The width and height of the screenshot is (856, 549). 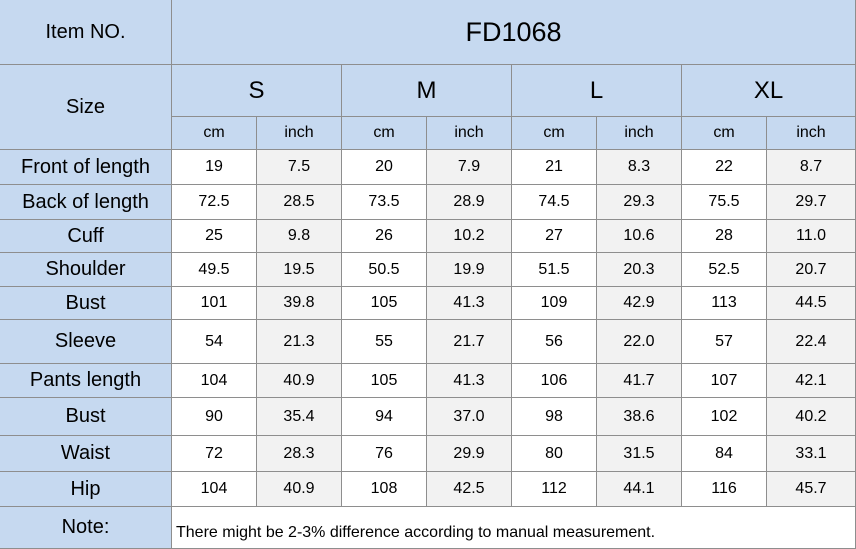 I want to click on measurement: 45.7, so click(x=811, y=489).